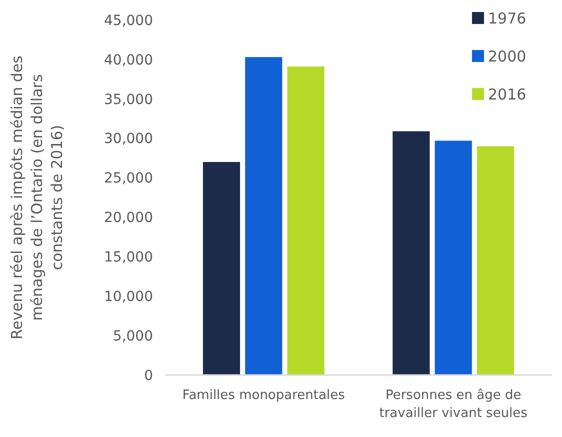 The width and height of the screenshot is (562, 437). I want to click on y-tick-label: 25,000, so click(128, 178).